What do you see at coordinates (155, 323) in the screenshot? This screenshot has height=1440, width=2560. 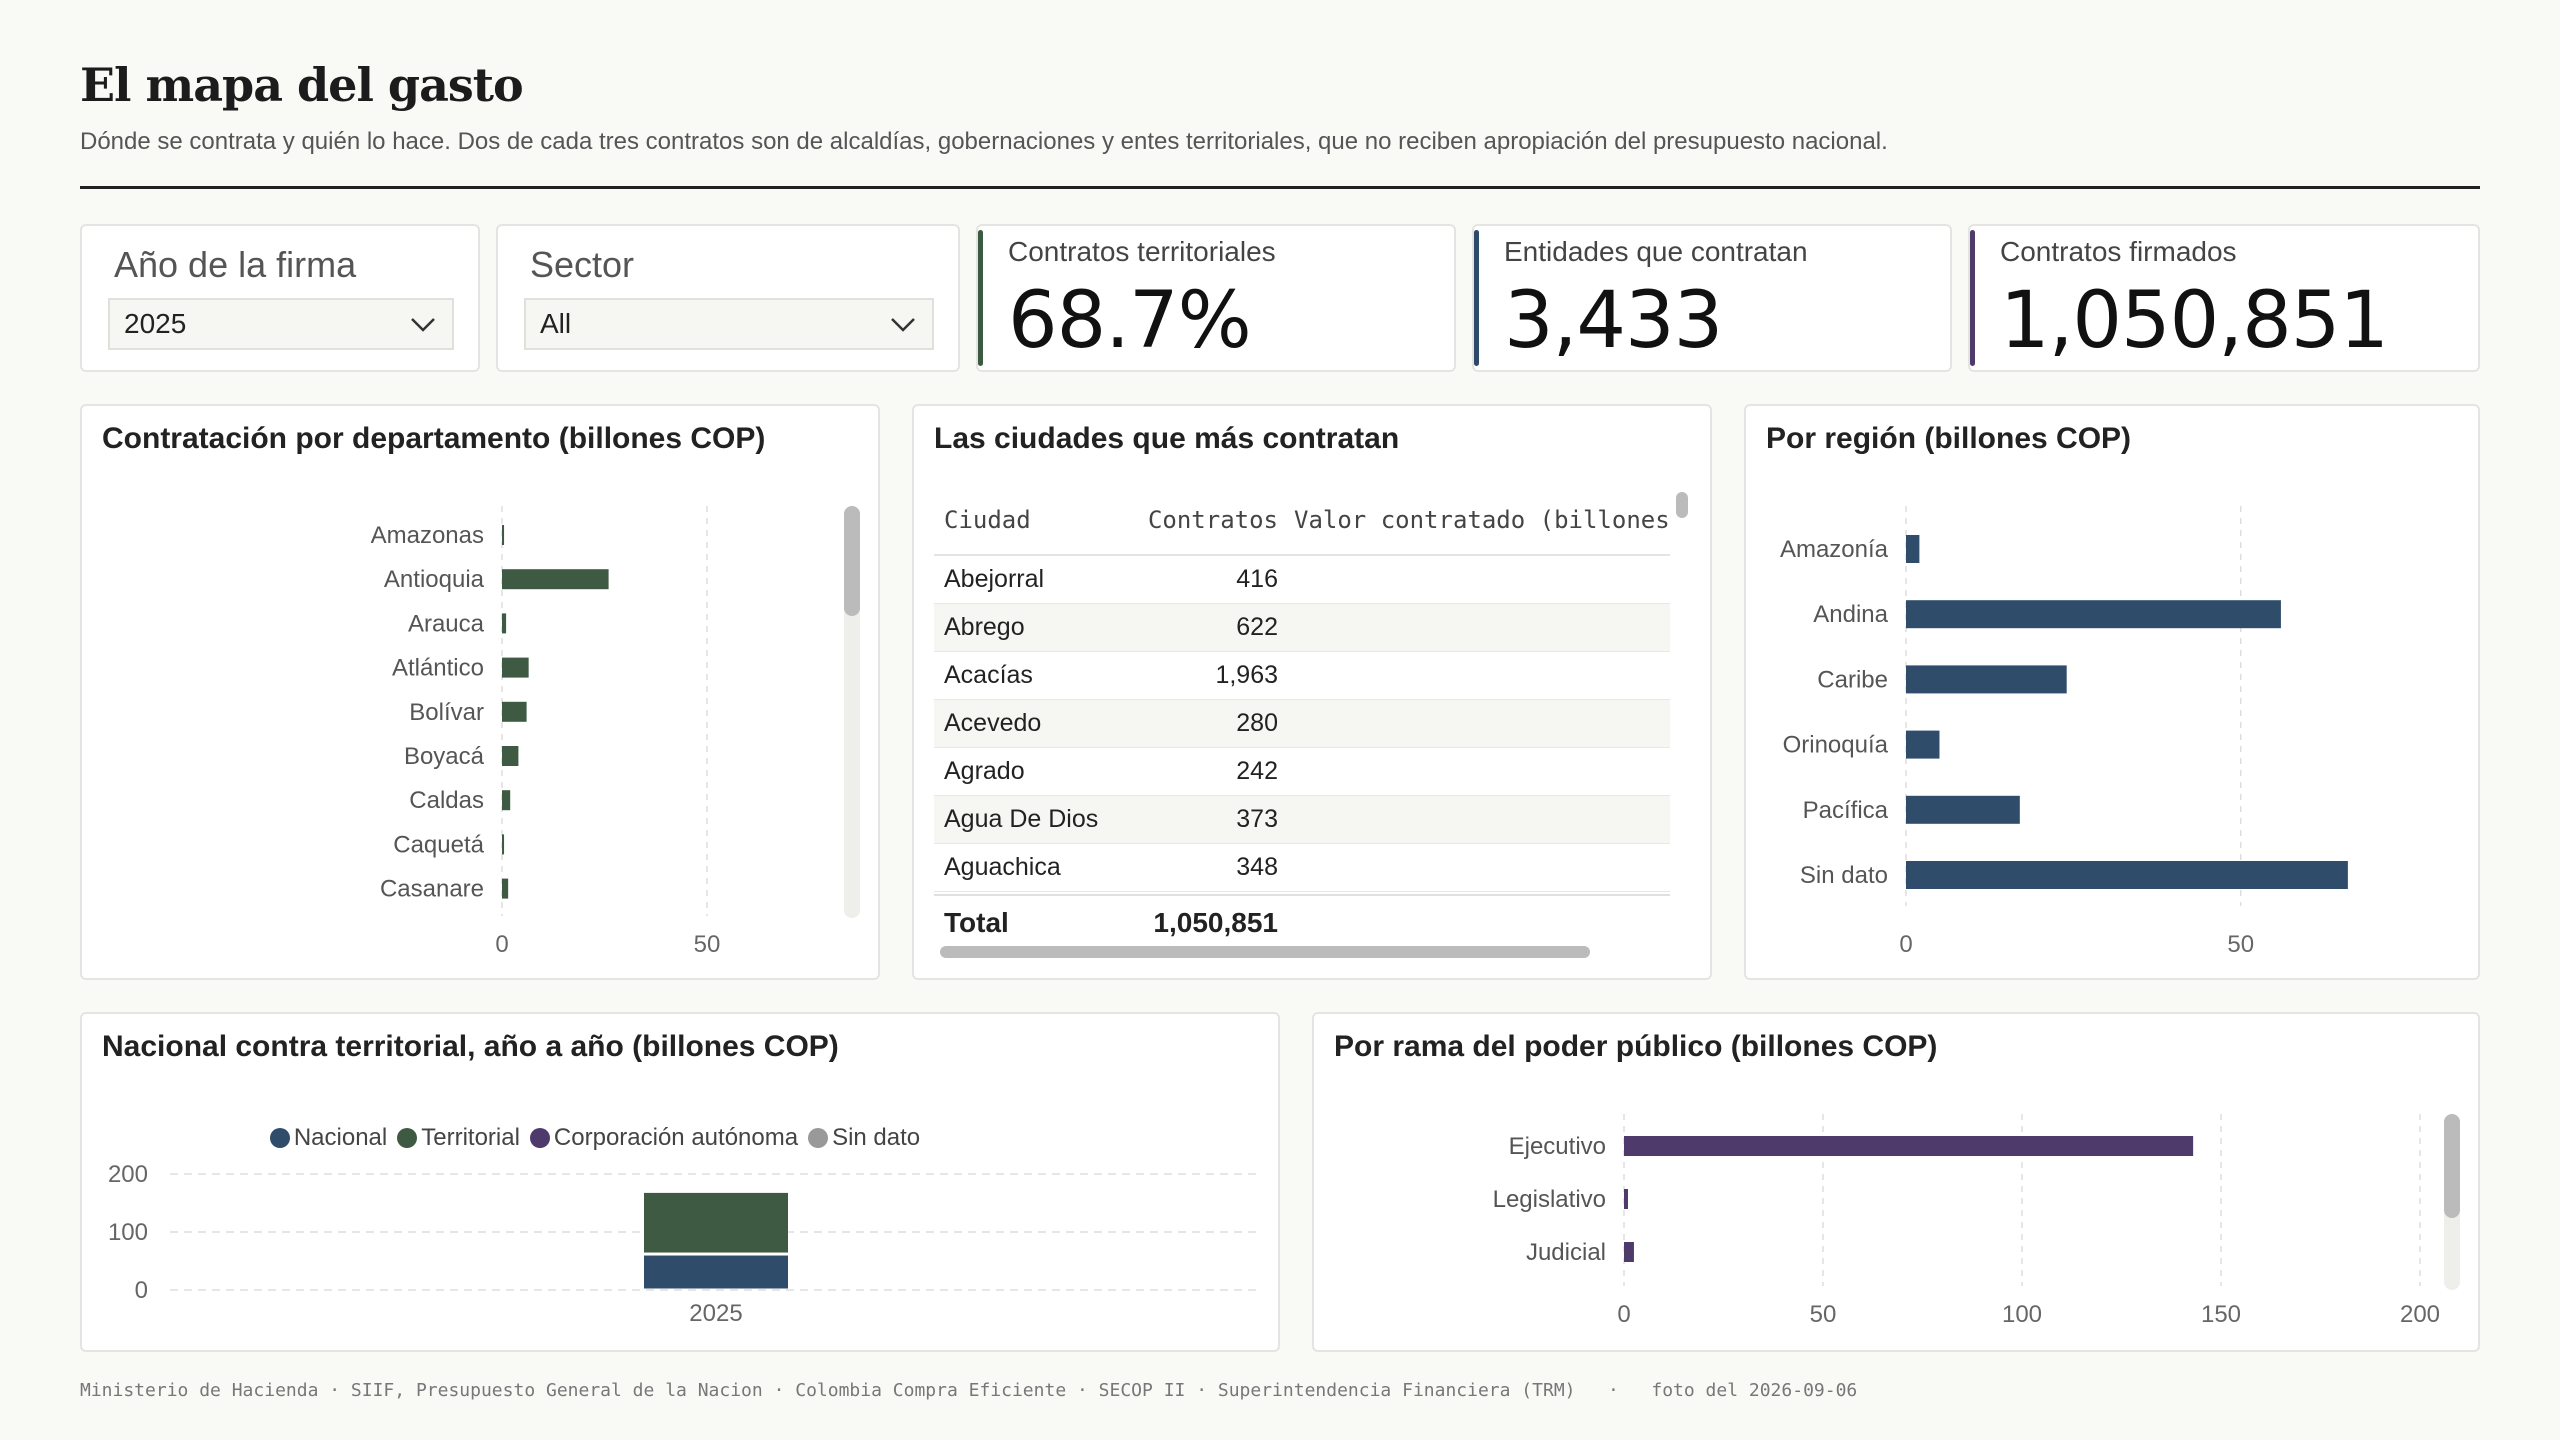 I see `year-dropdown-value: 2025` at bounding box center [155, 323].